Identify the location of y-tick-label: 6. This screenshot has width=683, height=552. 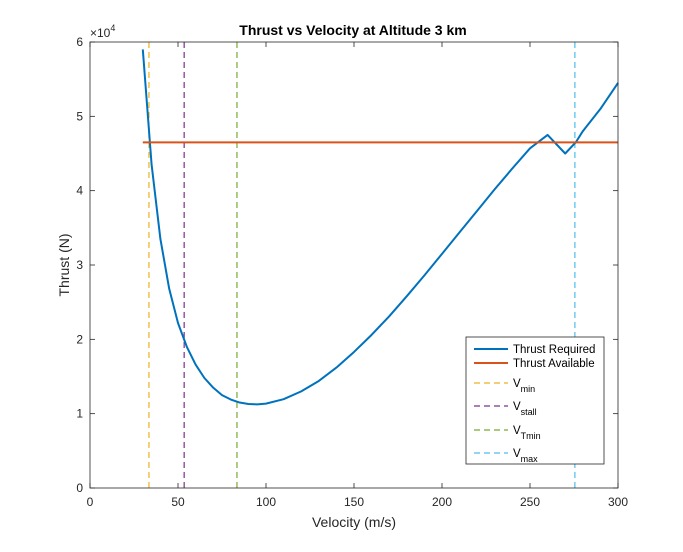
(79, 42).